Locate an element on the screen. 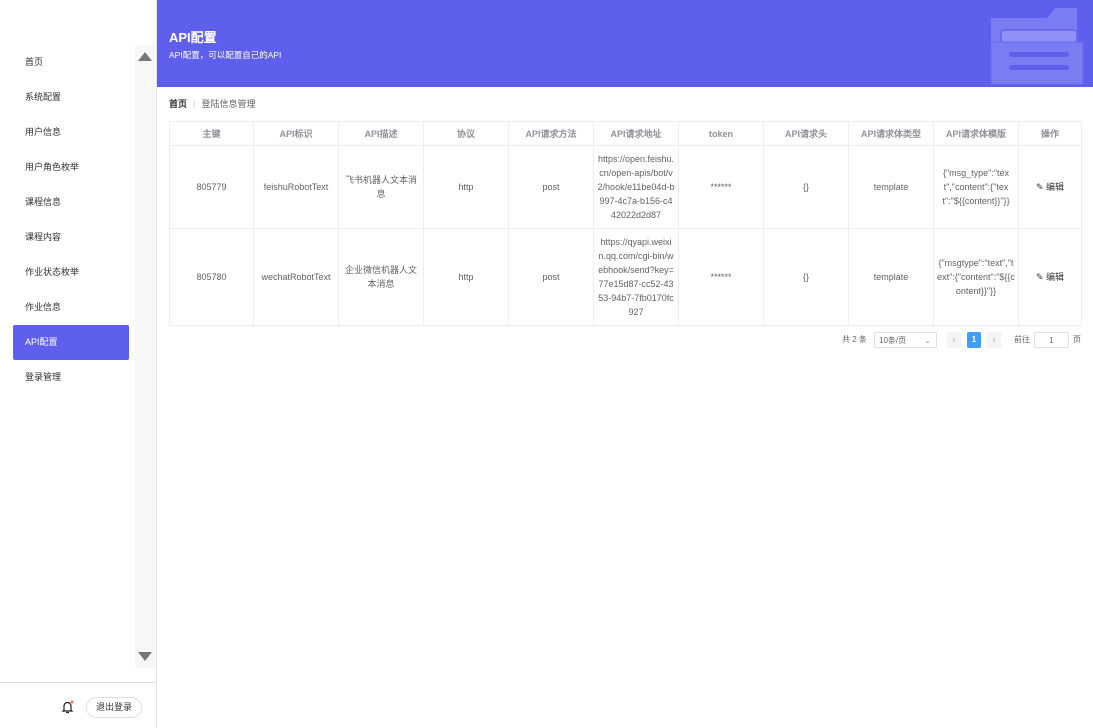  table-cell: 飞书机器人文本消息 is located at coordinates (381, 187).